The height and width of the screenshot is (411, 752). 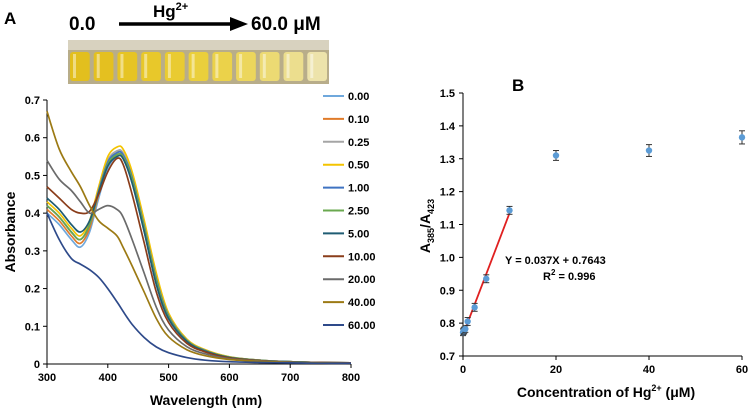 I want to click on legend-label: 60.00, so click(x=362, y=326).